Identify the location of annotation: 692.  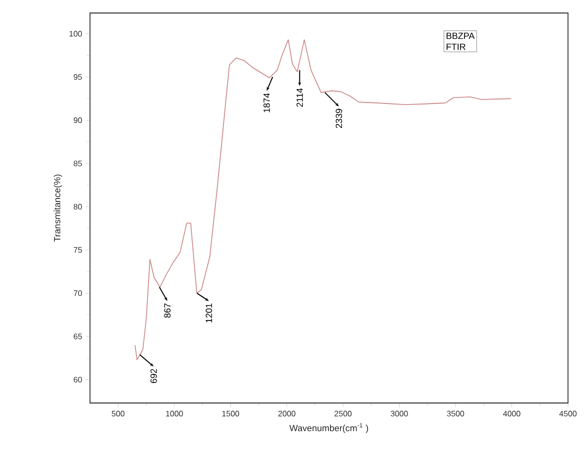
(153, 376).